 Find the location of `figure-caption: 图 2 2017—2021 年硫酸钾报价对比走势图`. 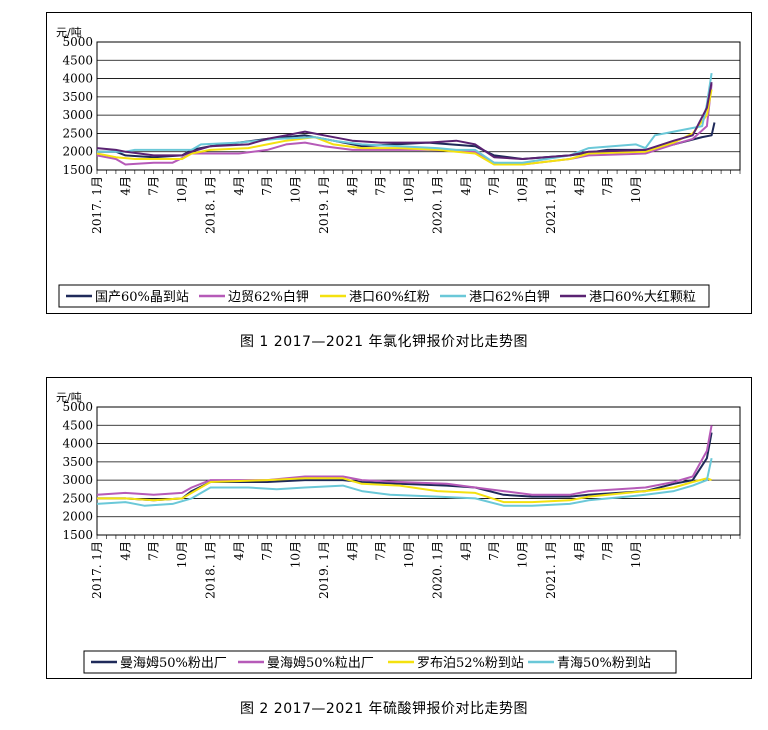

figure-caption: 图 2 2017—2021 年硫酸钾报价对比走势图 is located at coordinates (383, 709).